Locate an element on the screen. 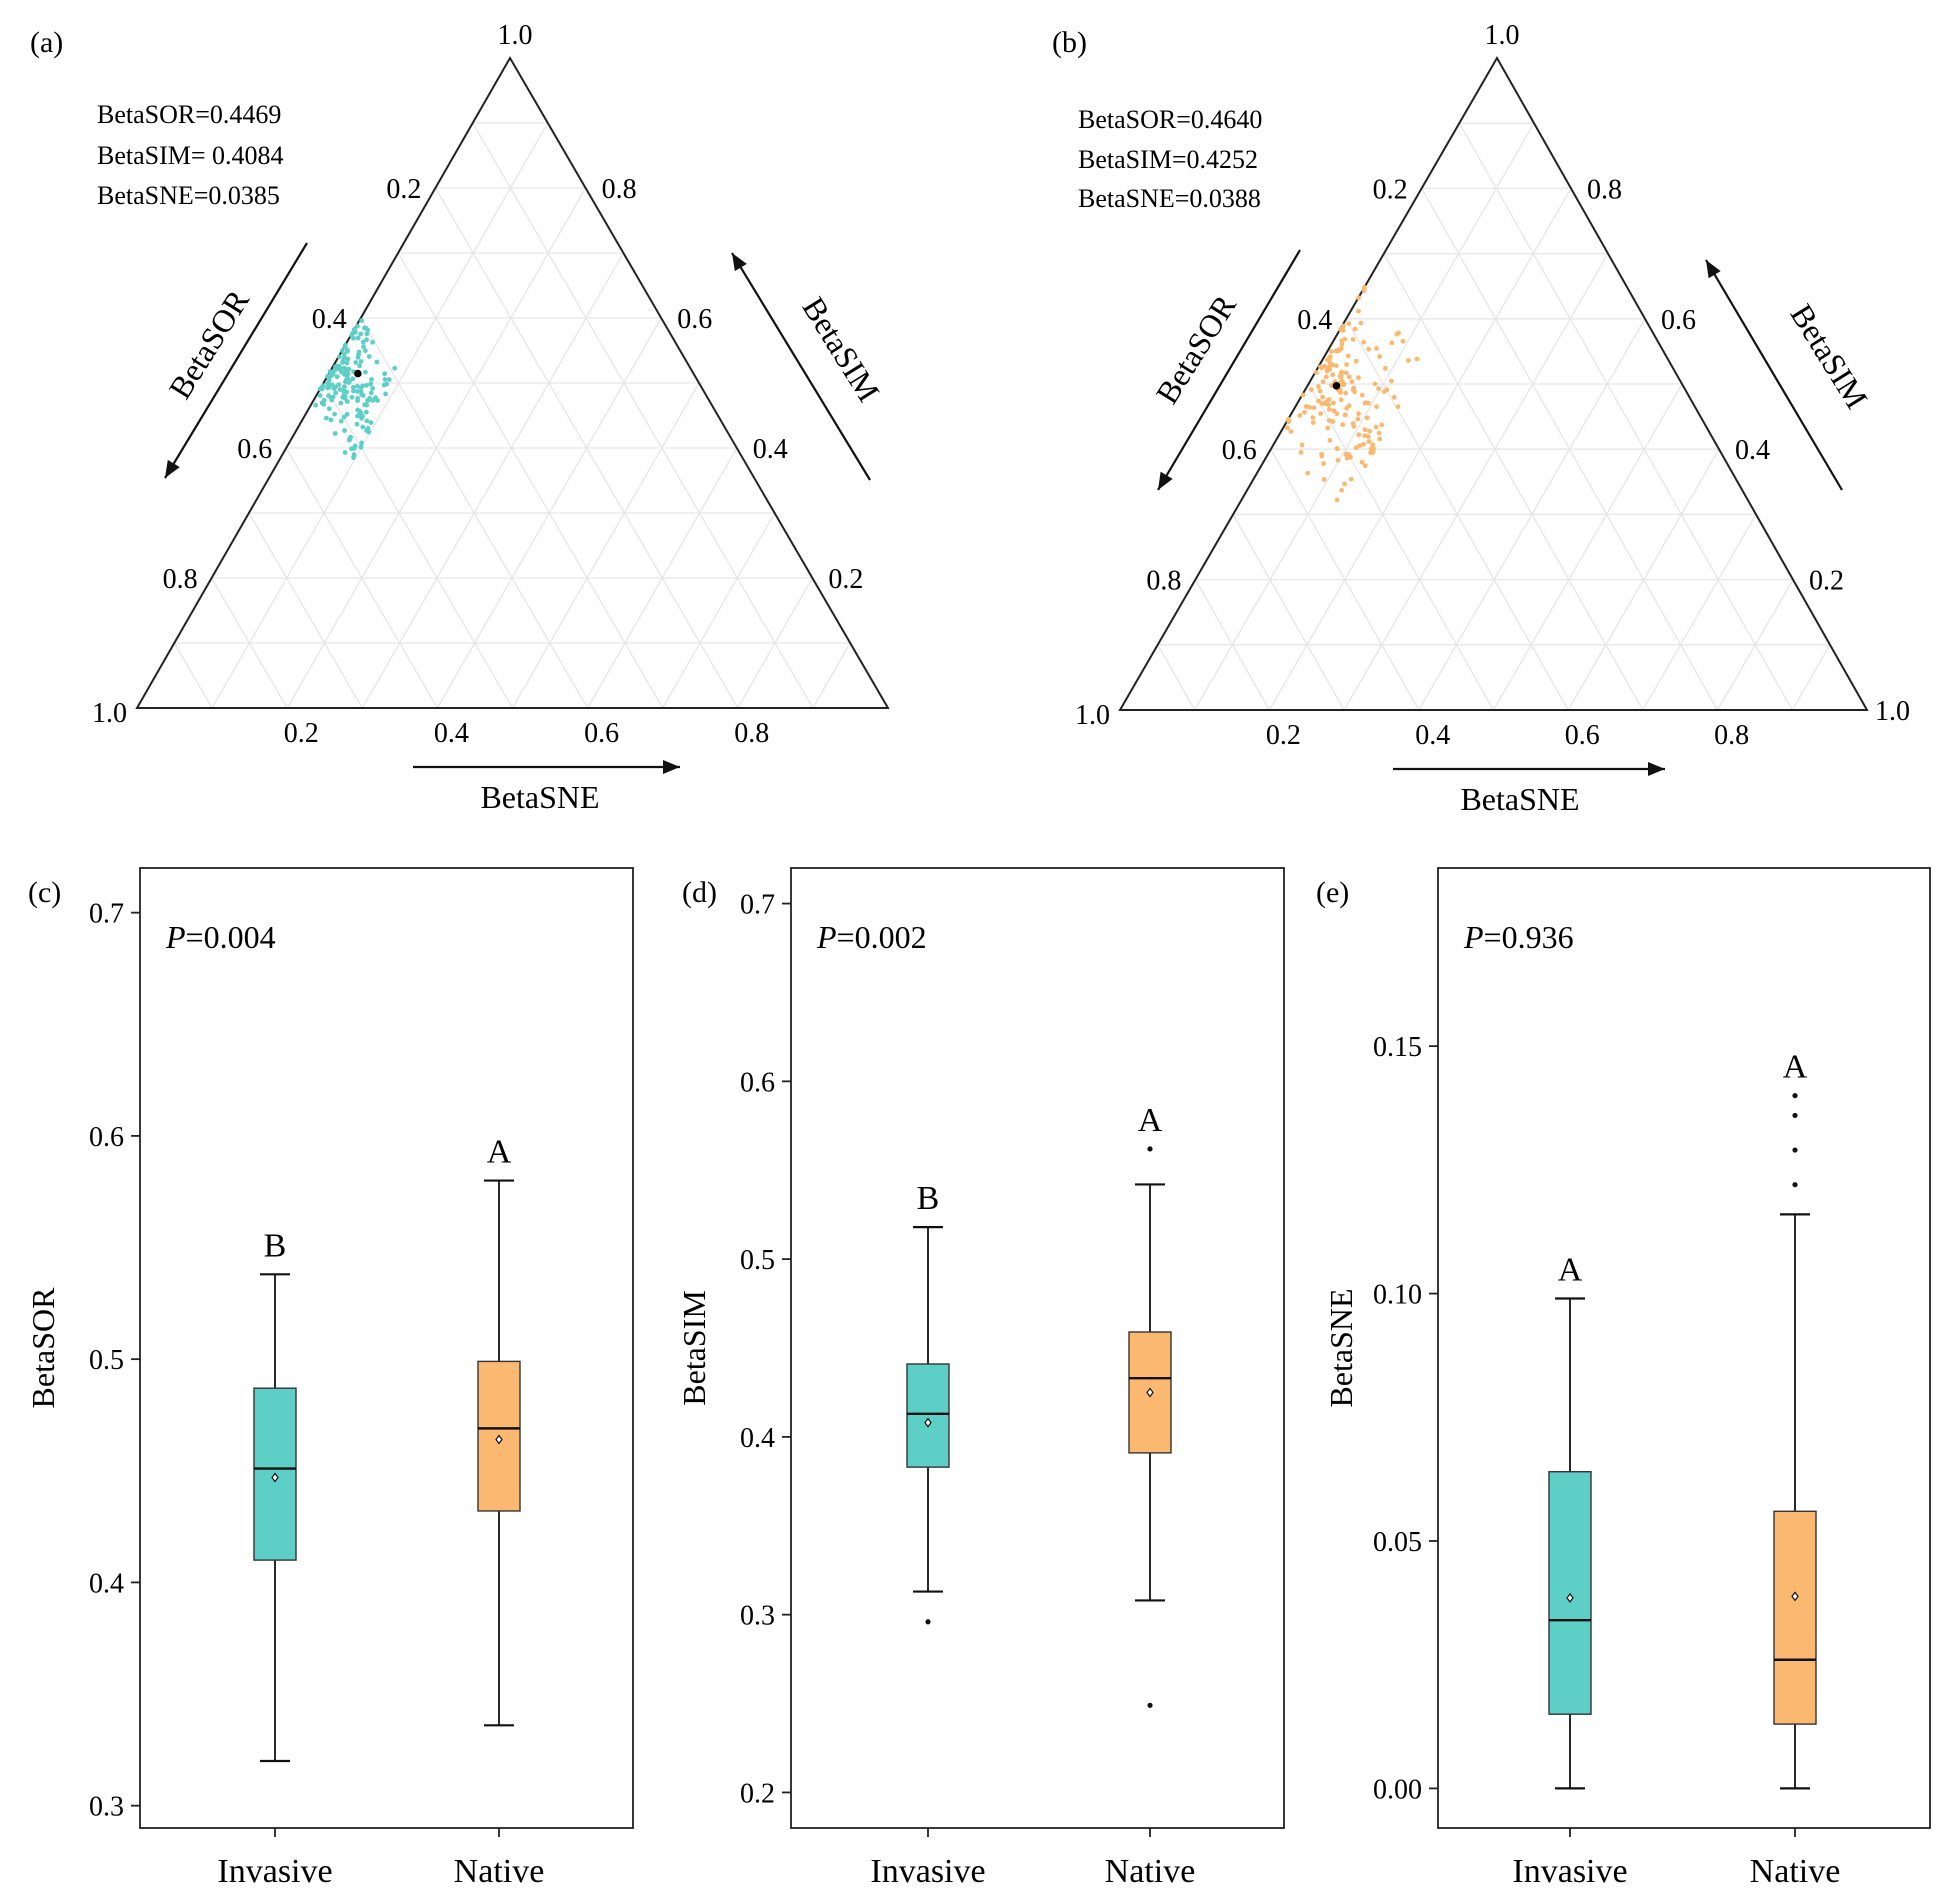 This screenshot has height=1899, width=1941. y-tick-label: 0.4 is located at coordinates (757, 1438).